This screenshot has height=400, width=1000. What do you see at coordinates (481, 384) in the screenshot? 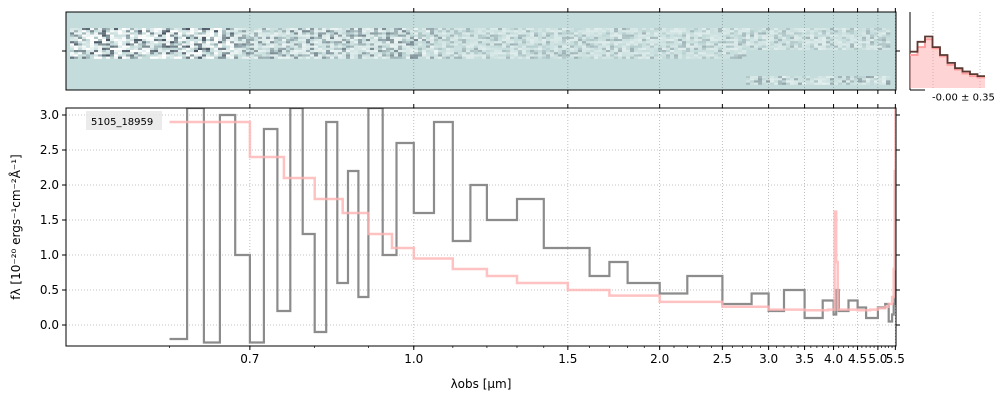
I see `x-axis-label: λobs [μm]` at bounding box center [481, 384].